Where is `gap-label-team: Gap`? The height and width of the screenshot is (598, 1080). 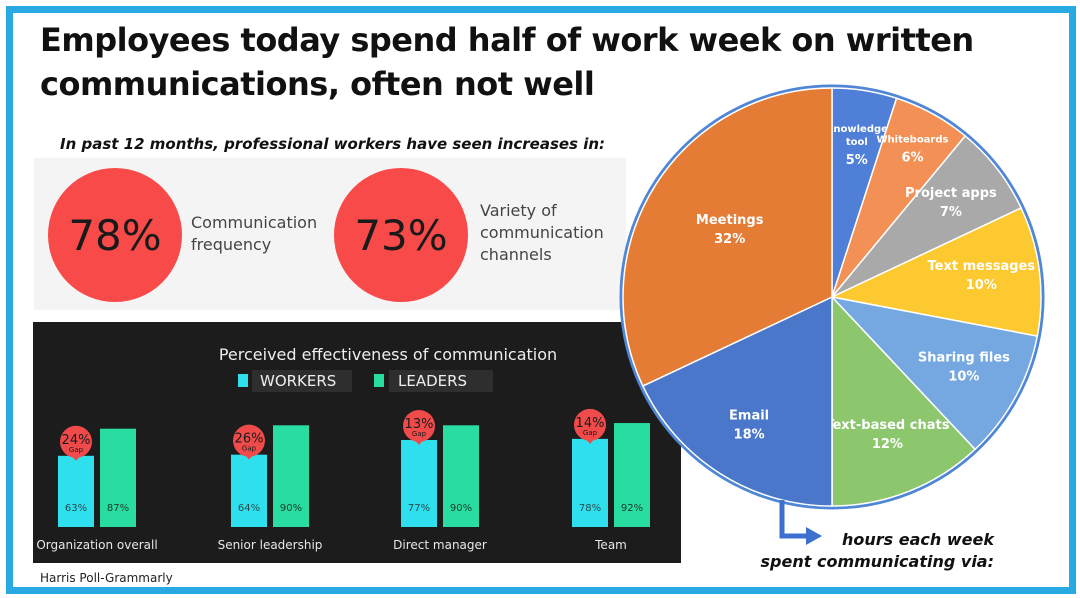 gap-label-team: Gap is located at coordinates (590, 433).